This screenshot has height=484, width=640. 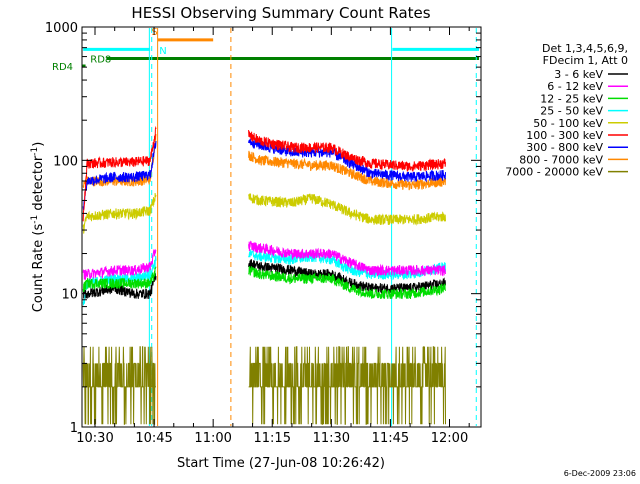 What do you see at coordinates (575, 86) in the screenshot?
I see `legend-label-1: 6 - 12 keV` at bounding box center [575, 86].